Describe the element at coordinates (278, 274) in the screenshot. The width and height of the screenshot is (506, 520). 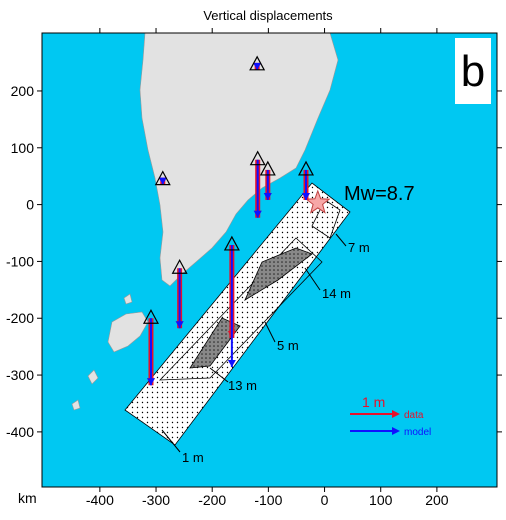
I see `slip-contour-14m` at that location.